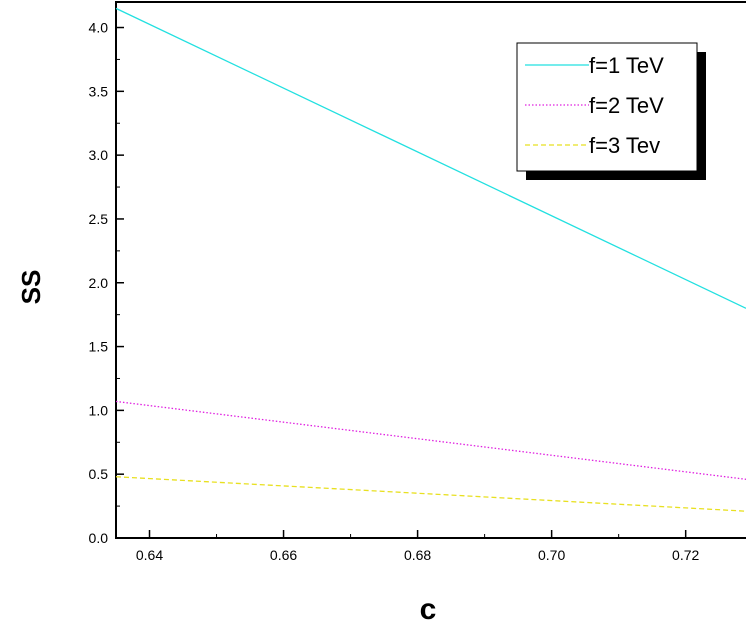 This screenshot has width=746, height=624. Describe the element at coordinates (99, 155) in the screenshot. I see `y-tick-label: 3.0` at that location.